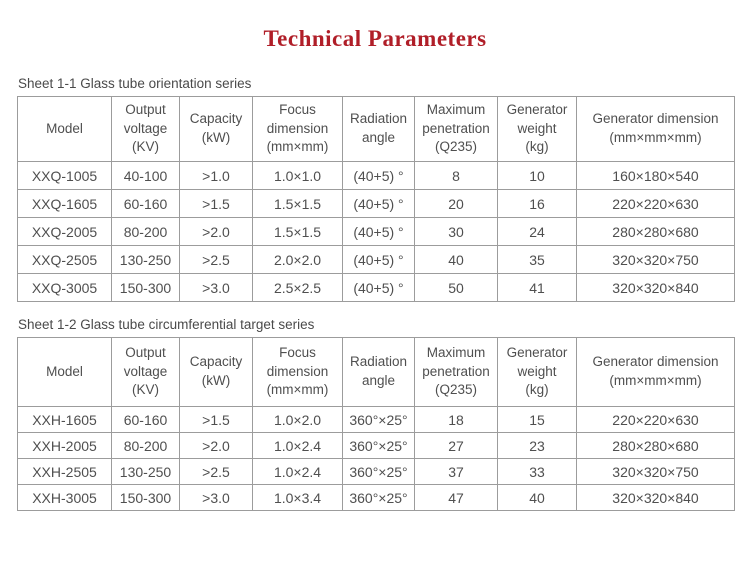 The width and height of the screenshot is (750, 565). I want to click on table-cell: 160×180×540, so click(655, 175).